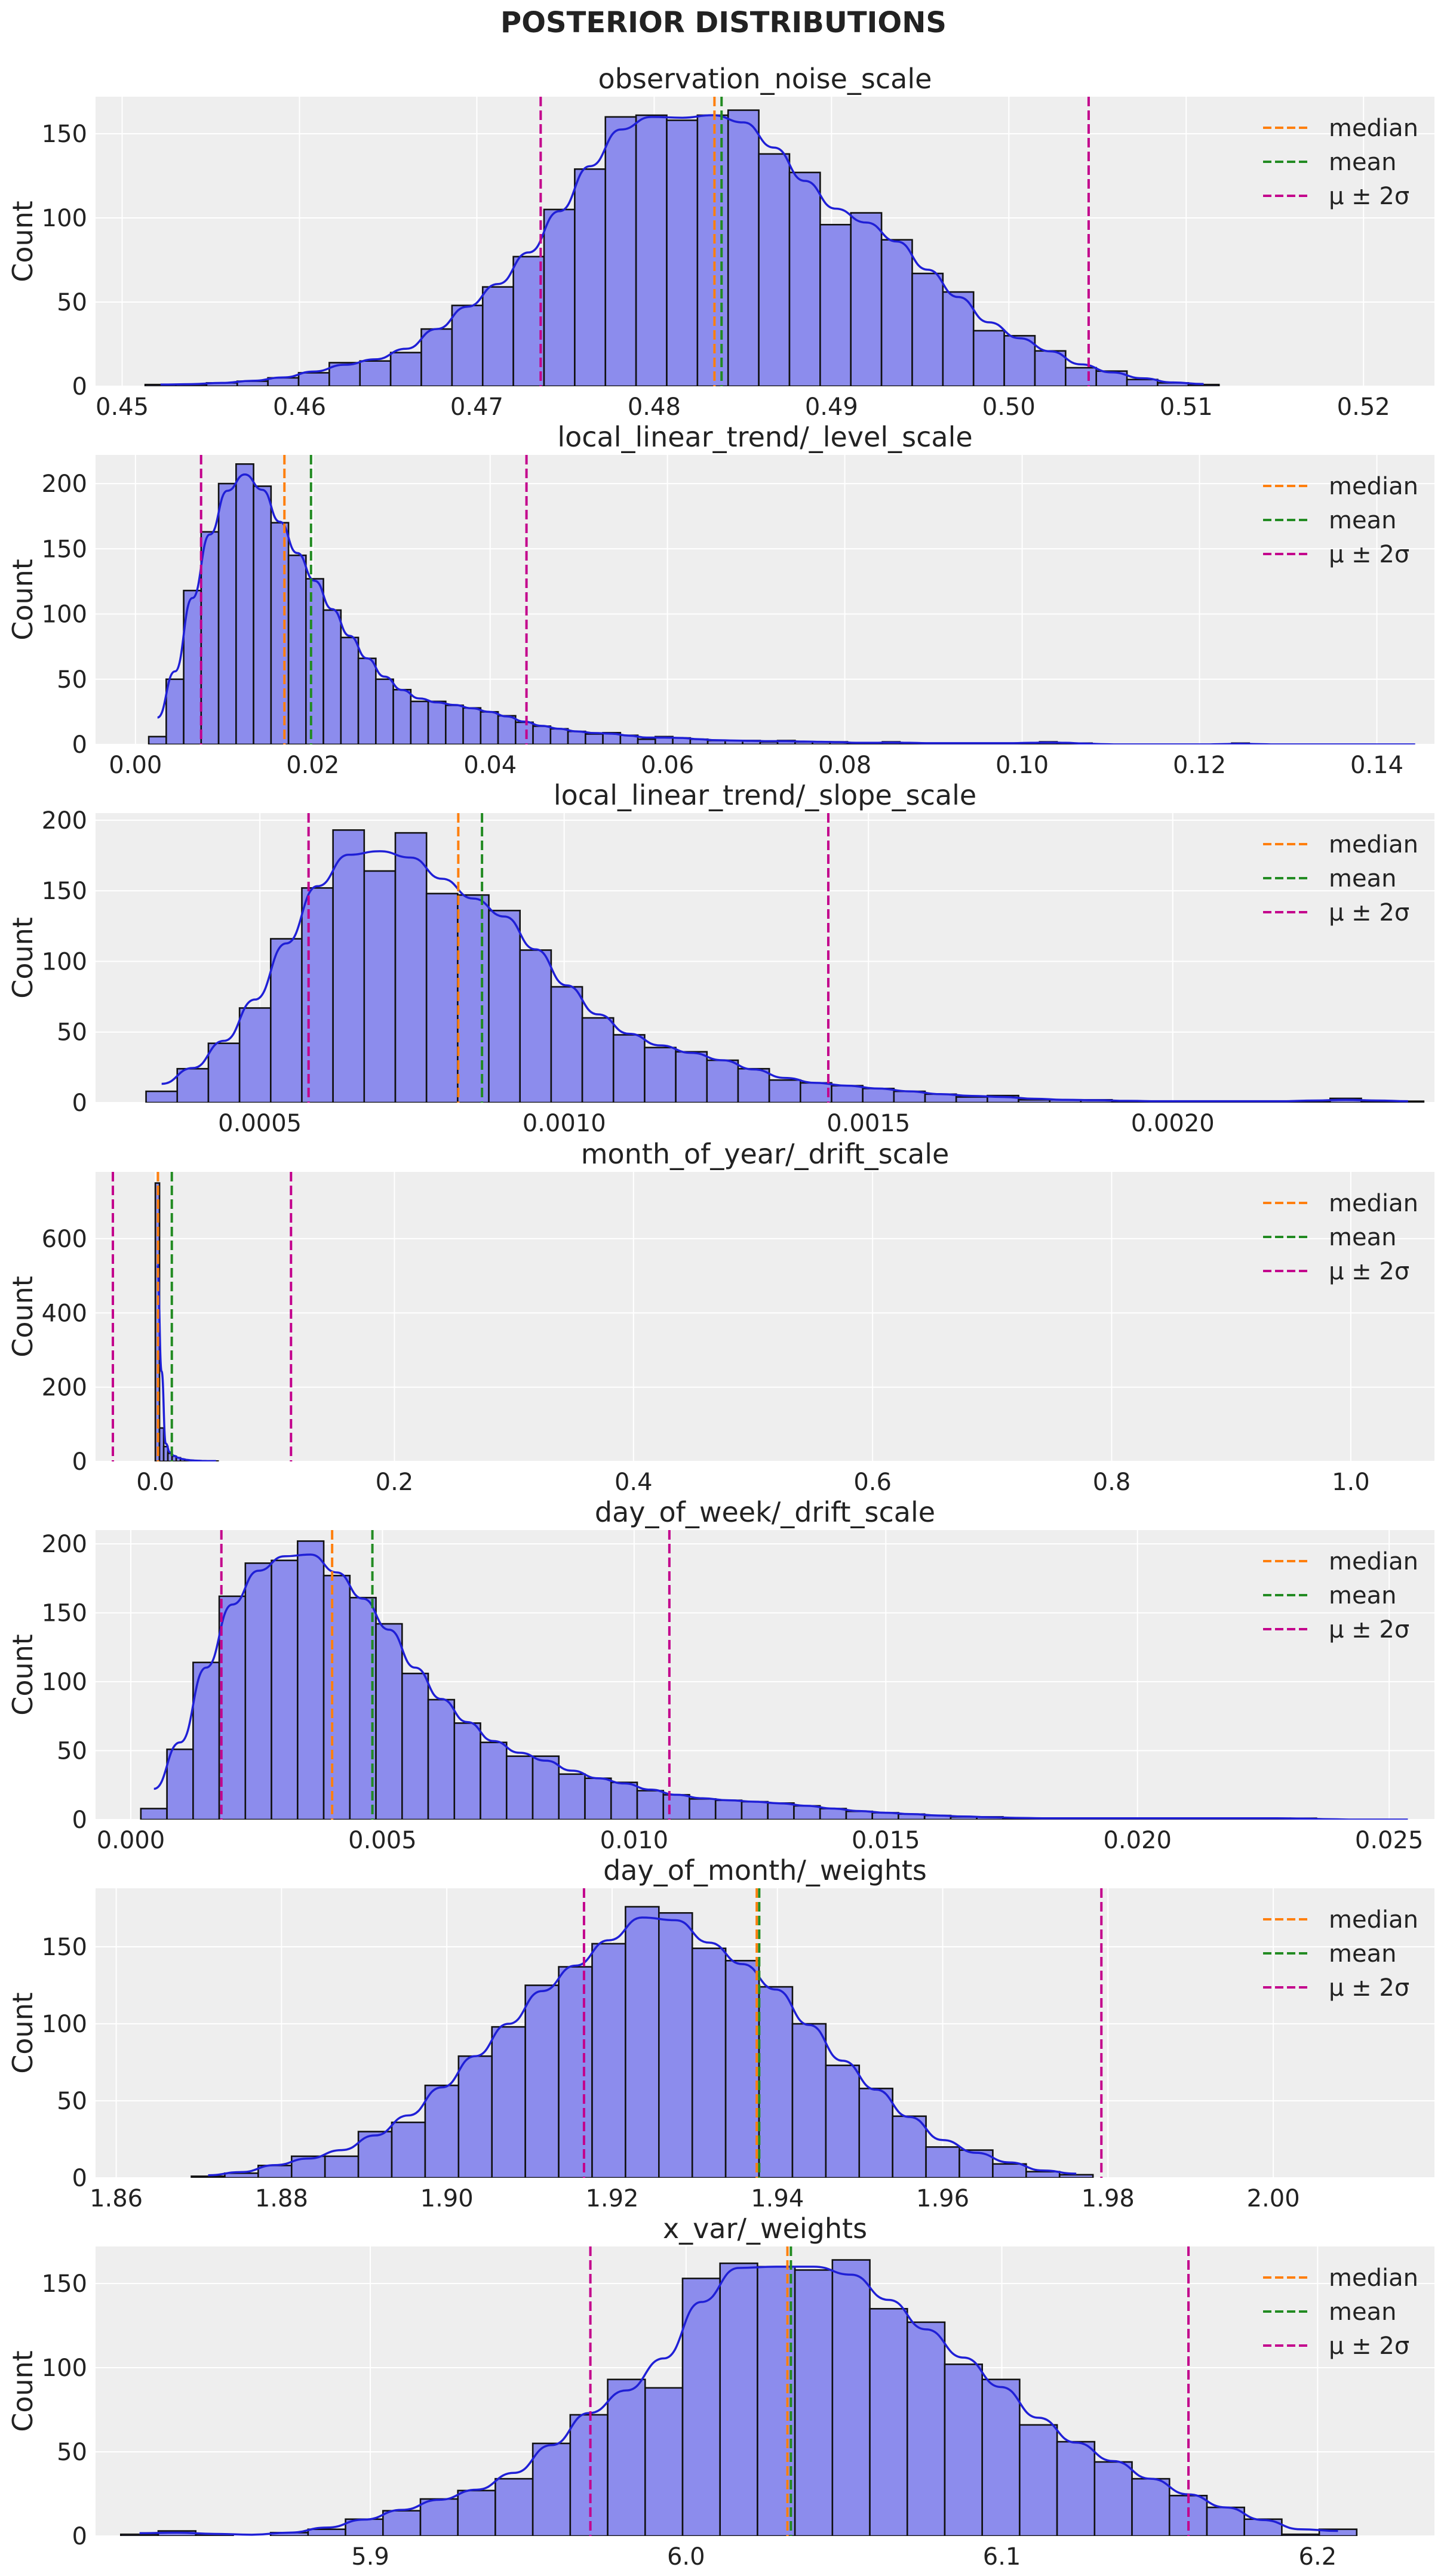  What do you see at coordinates (135, 765) in the screenshot?
I see `x-tick-label: 0.00` at bounding box center [135, 765].